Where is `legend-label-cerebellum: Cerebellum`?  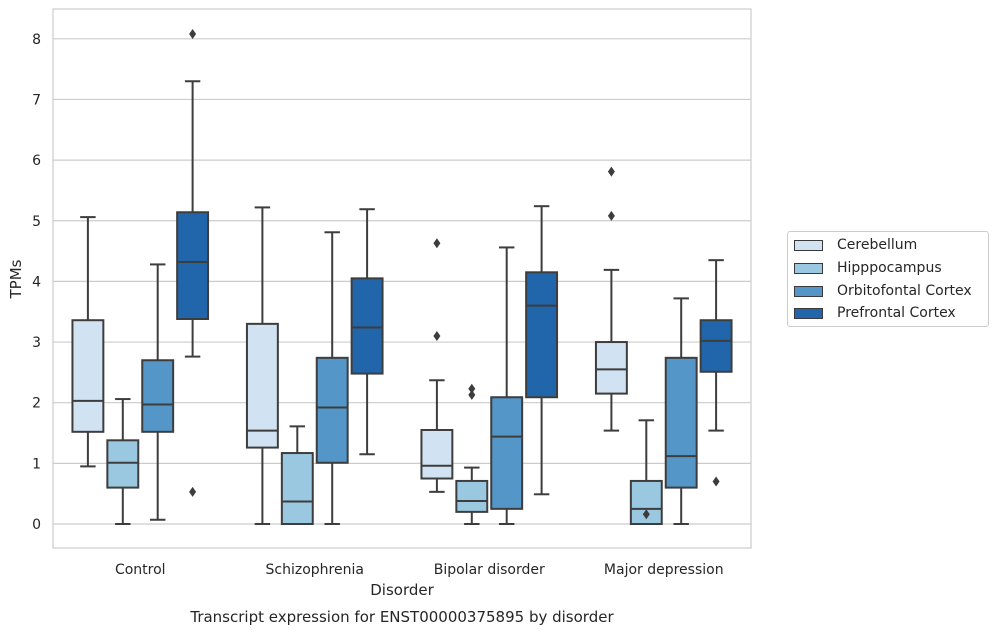 legend-label-cerebellum: Cerebellum is located at coordinates (877, 245).